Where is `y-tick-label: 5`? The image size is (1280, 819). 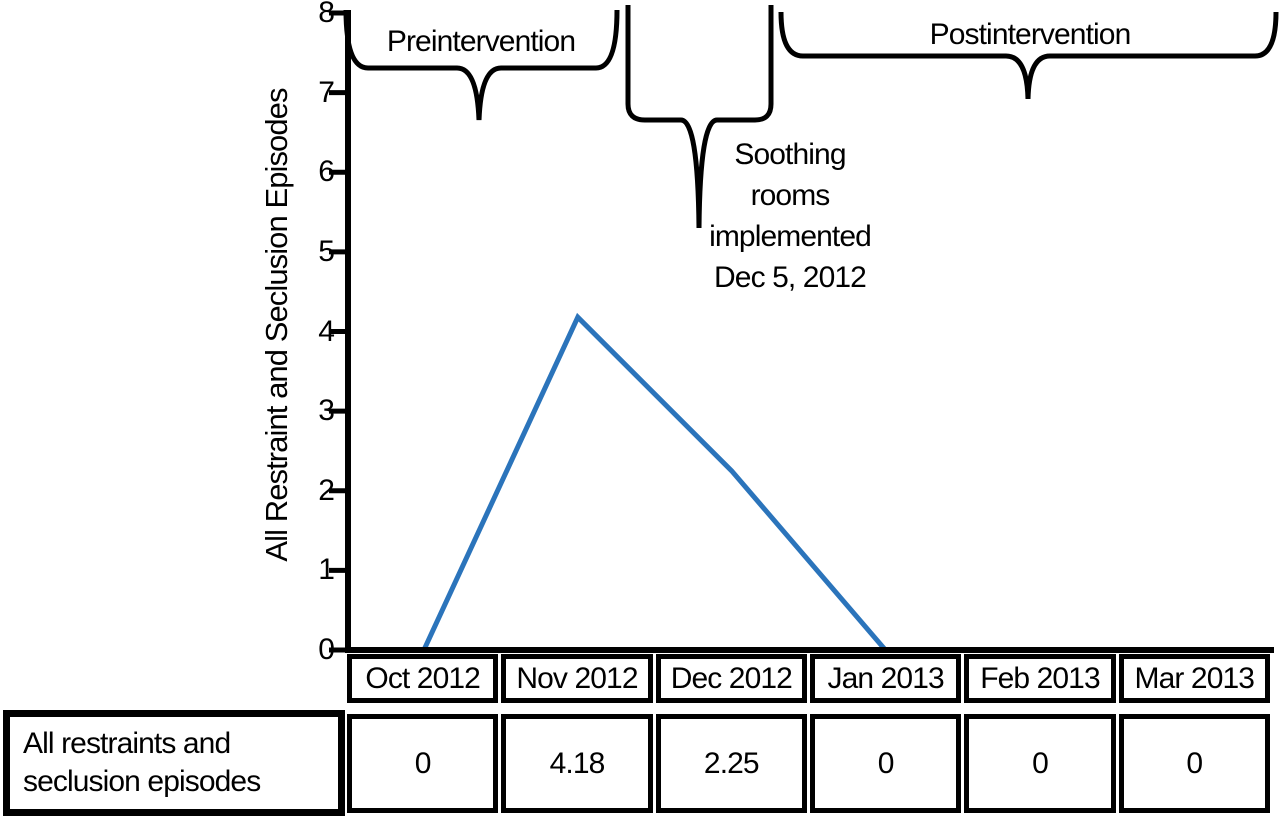 y-tick-label: 5 is located at coordinates (326, 251).